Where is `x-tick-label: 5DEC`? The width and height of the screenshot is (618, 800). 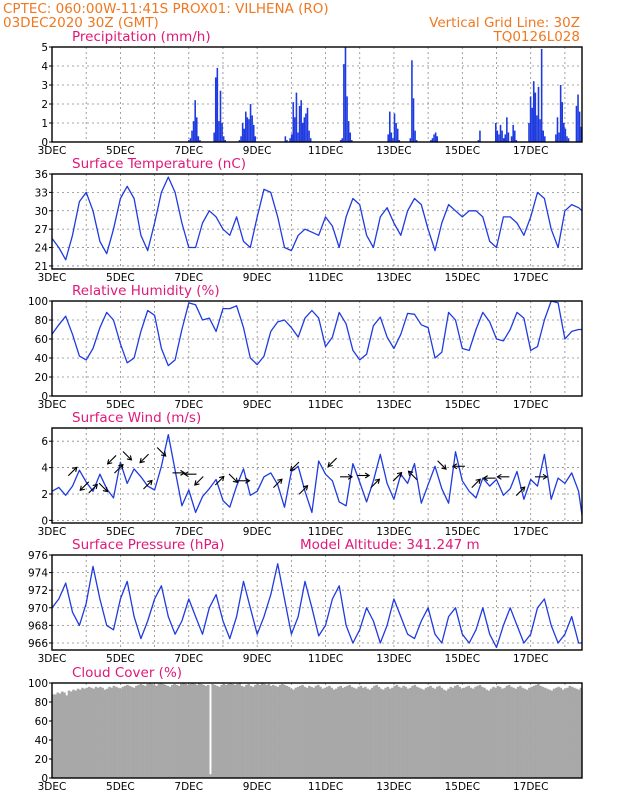
x-tick-label: 5DEC is located at coordinates (120, 787).